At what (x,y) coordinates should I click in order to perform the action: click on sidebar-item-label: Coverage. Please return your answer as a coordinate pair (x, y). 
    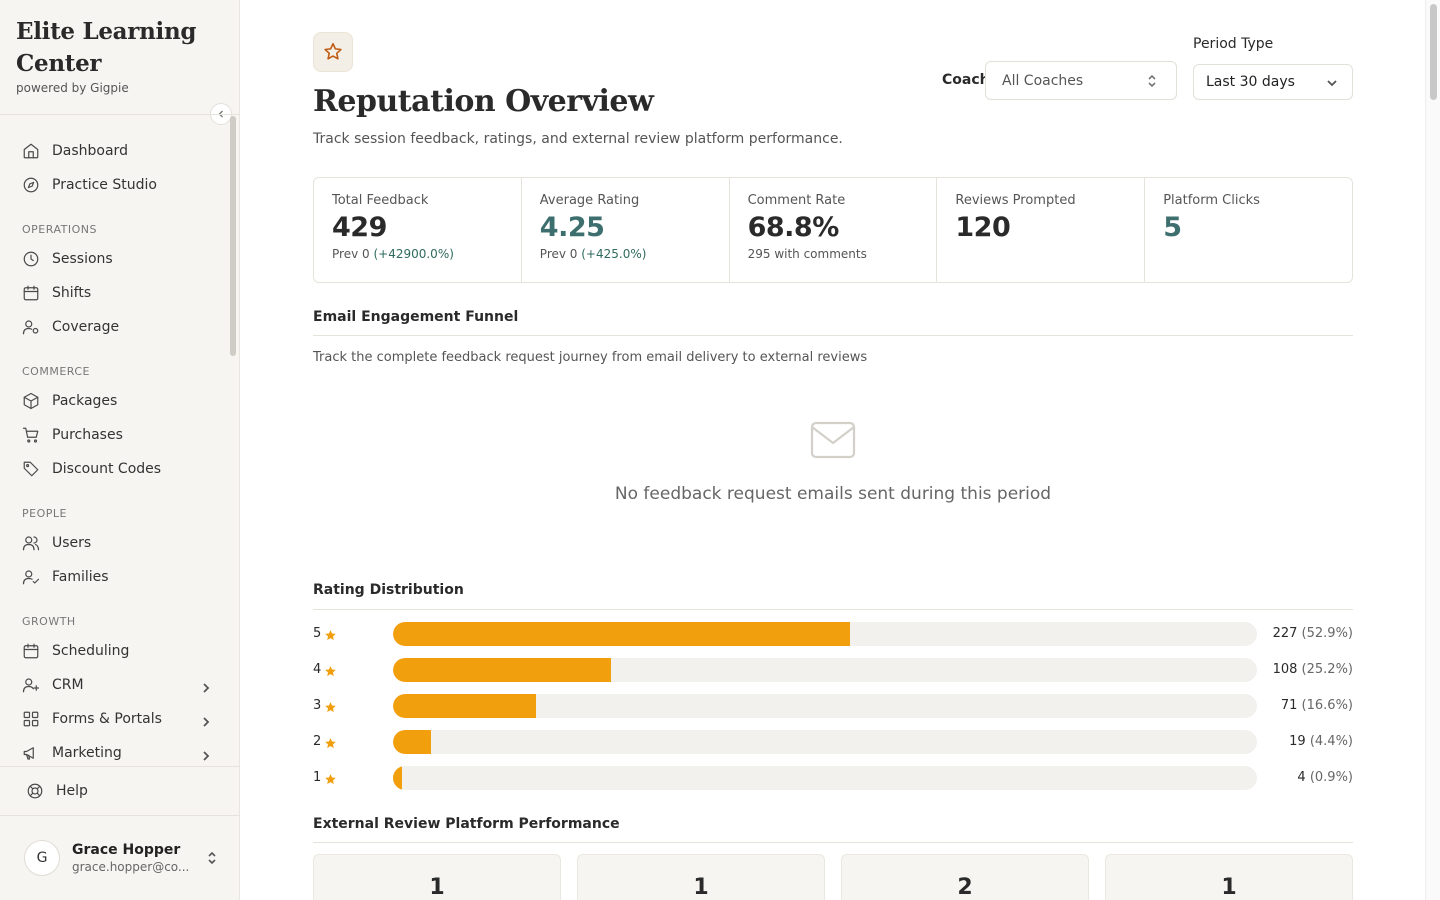
    Looking at the image, I should click on (86, 327).